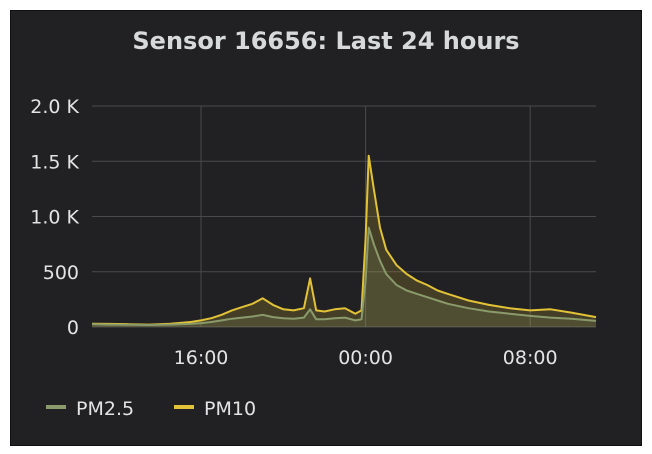  I want to click on x-tick-label: 00:00, so click(365, 358).